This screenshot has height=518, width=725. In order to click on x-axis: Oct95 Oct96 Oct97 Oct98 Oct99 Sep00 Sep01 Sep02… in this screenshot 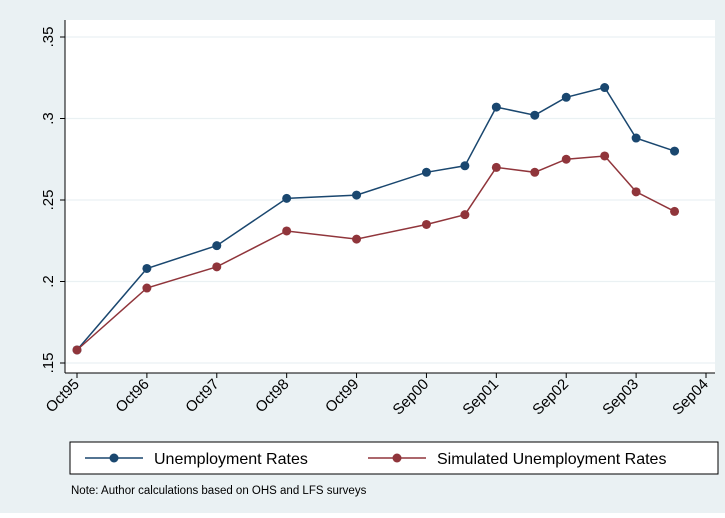, I will do `click(377, 395)`.